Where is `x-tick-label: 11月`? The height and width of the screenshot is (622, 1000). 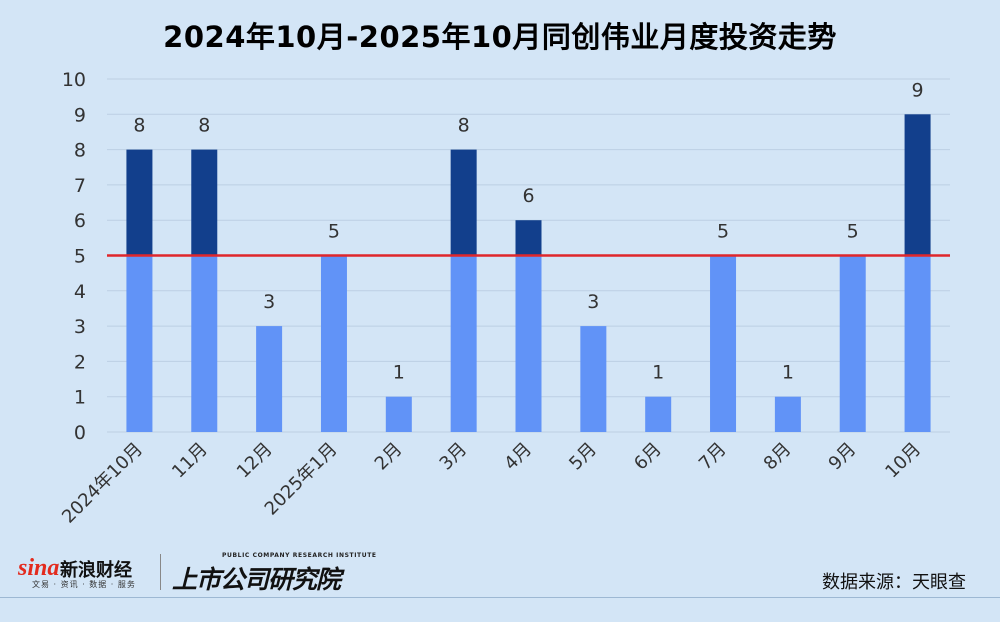
x-tick-label: 11月 is located at coordinates (190, 461).